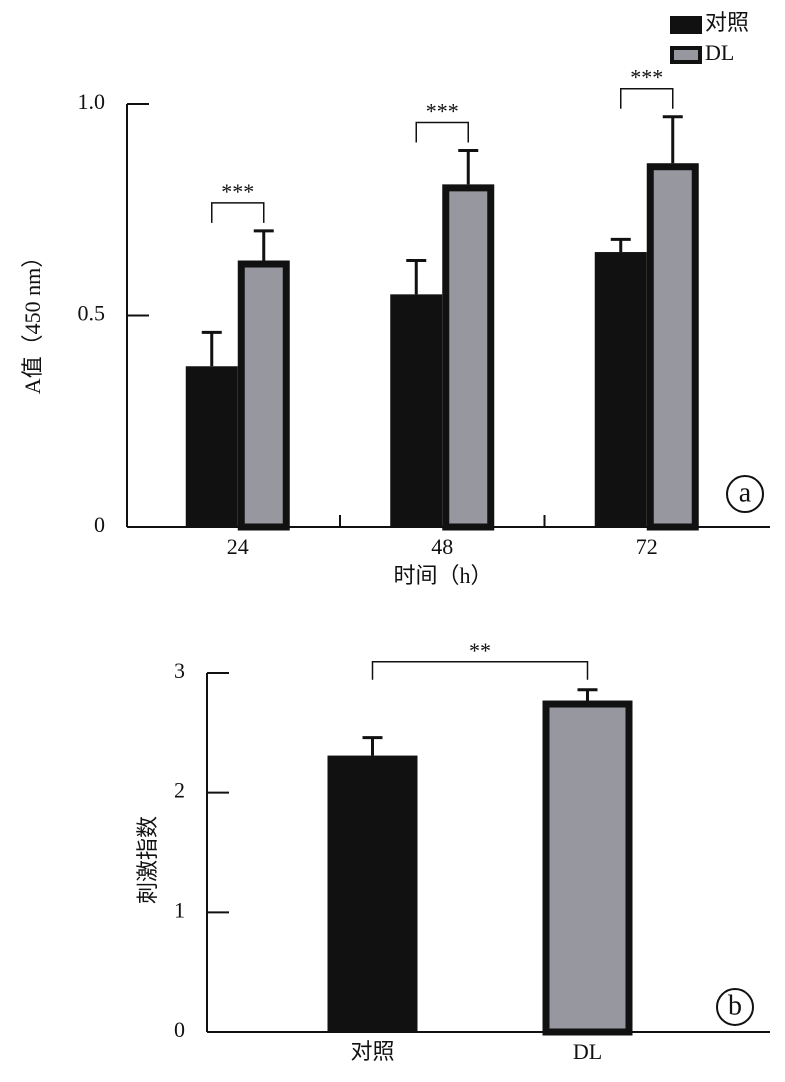 This screenshot has height=1082, width=785. What do you see at coordinates (719, 52) in the screenshot?
I see `legend-label: DL` at bounding box center [719, 52].